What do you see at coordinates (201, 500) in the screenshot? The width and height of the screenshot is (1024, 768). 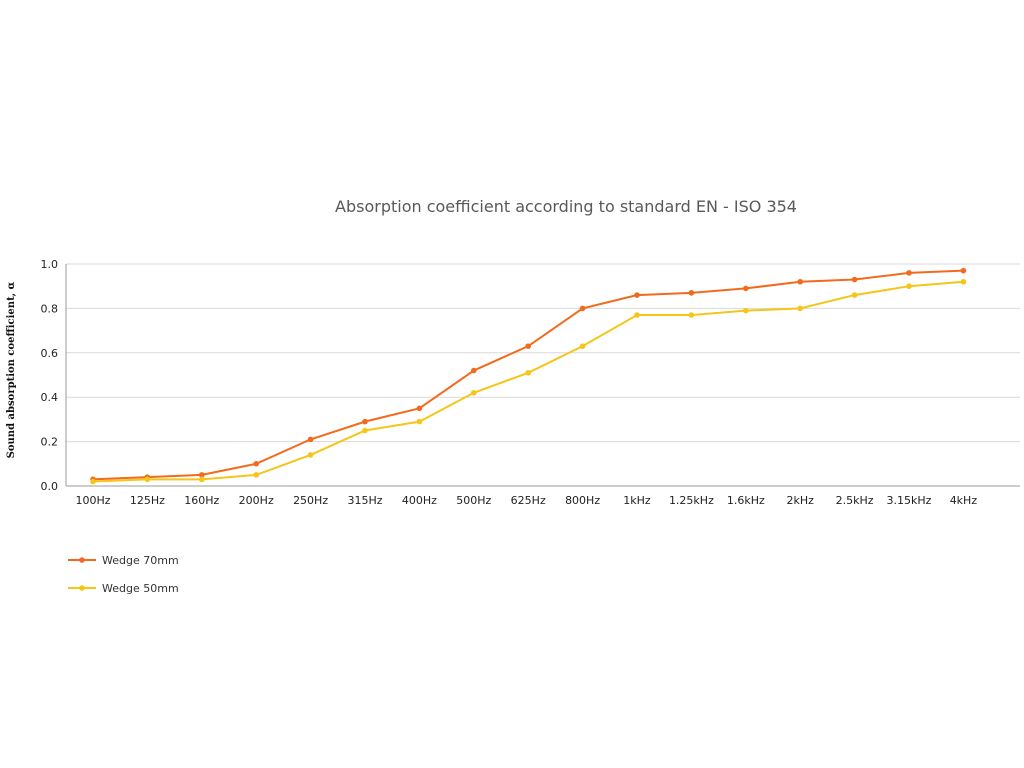 I see `x-tick-label: 160Hz` at bounding box center [201, 500].